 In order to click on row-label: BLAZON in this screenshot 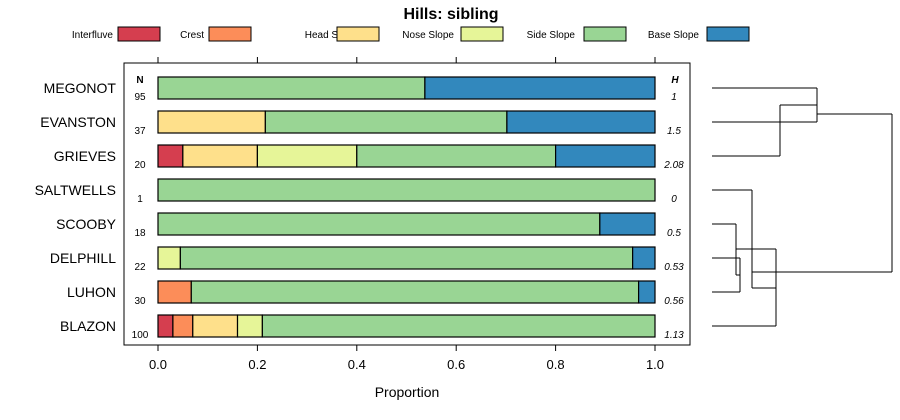, I will do `click(88, 326)`.